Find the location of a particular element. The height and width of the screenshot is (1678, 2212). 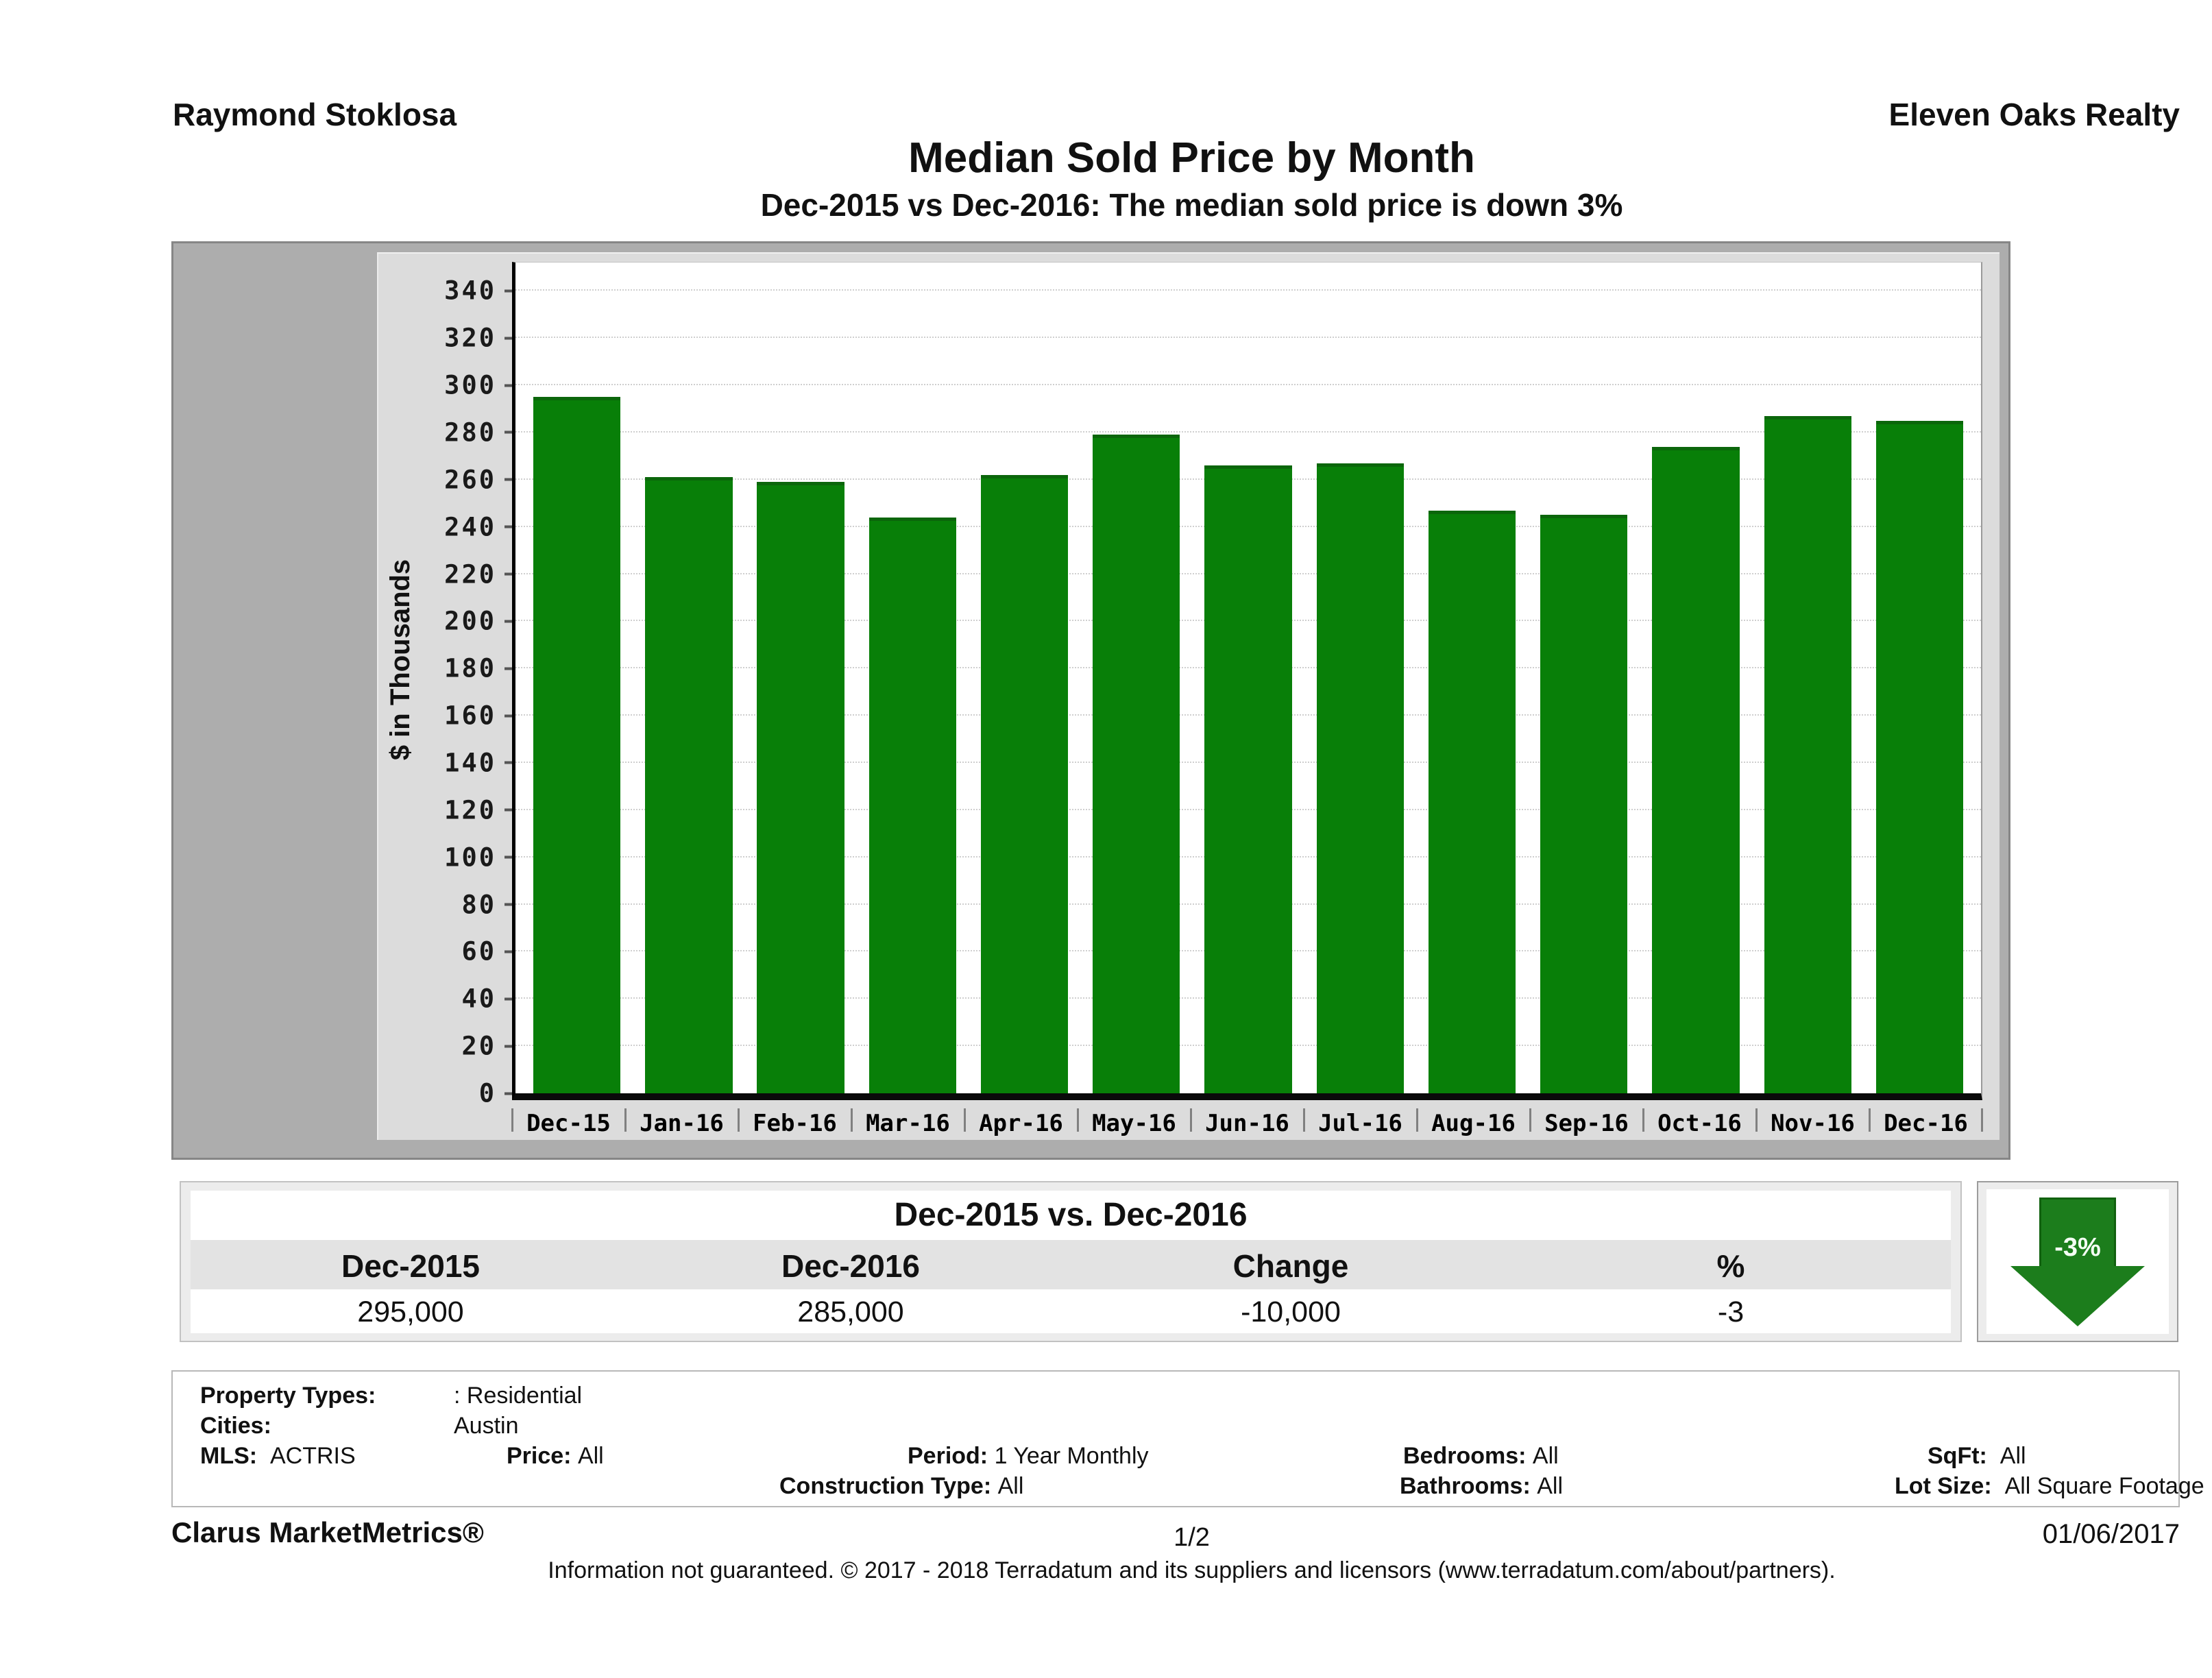

y-axis-title: $ in Thousands is located at coordinates (401, 660).